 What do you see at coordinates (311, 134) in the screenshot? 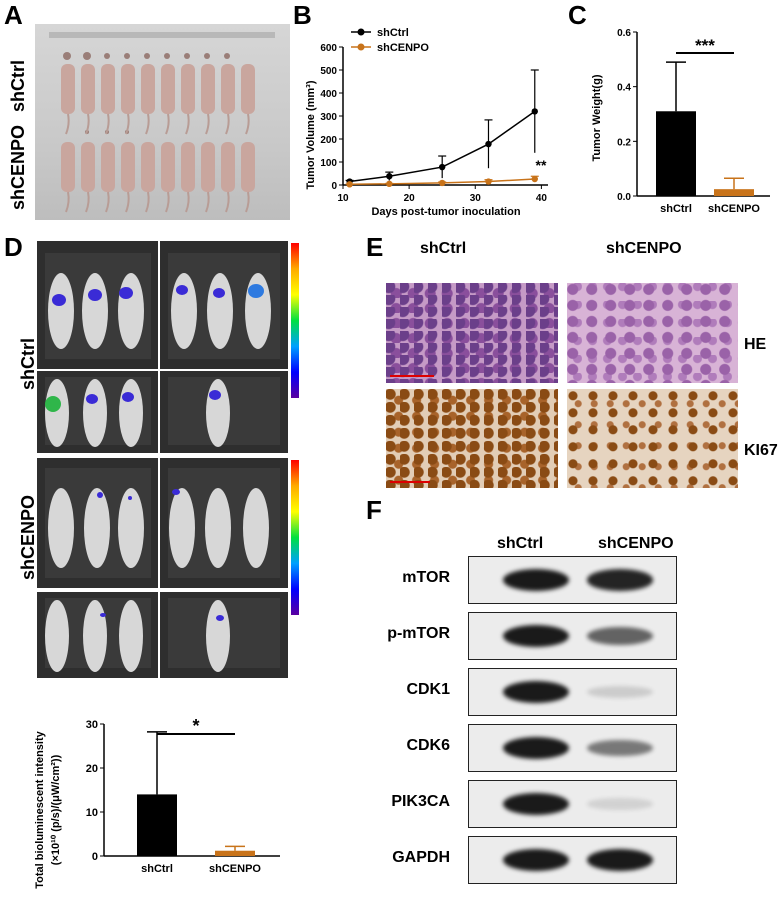
I see `y-axis-title: Tumor Volume (mm³)` at bounding box center [311, 134].